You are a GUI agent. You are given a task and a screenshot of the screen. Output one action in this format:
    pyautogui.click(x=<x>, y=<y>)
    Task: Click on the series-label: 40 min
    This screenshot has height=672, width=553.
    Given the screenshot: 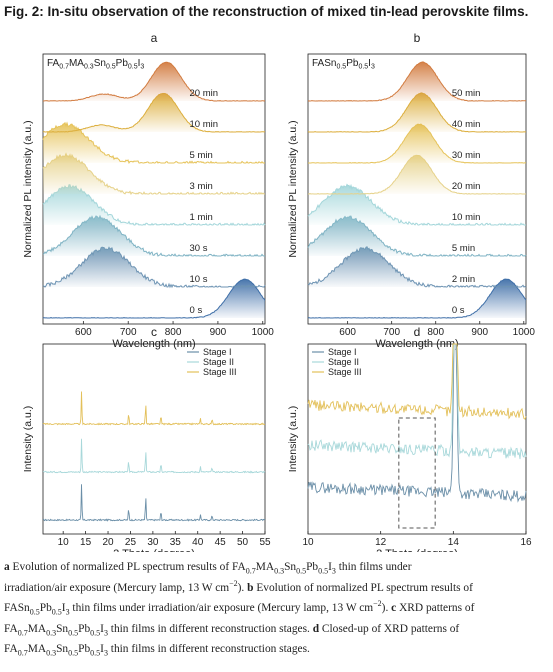 What is the action you would take?
    pyautogui.click(x=466, y=124)
    